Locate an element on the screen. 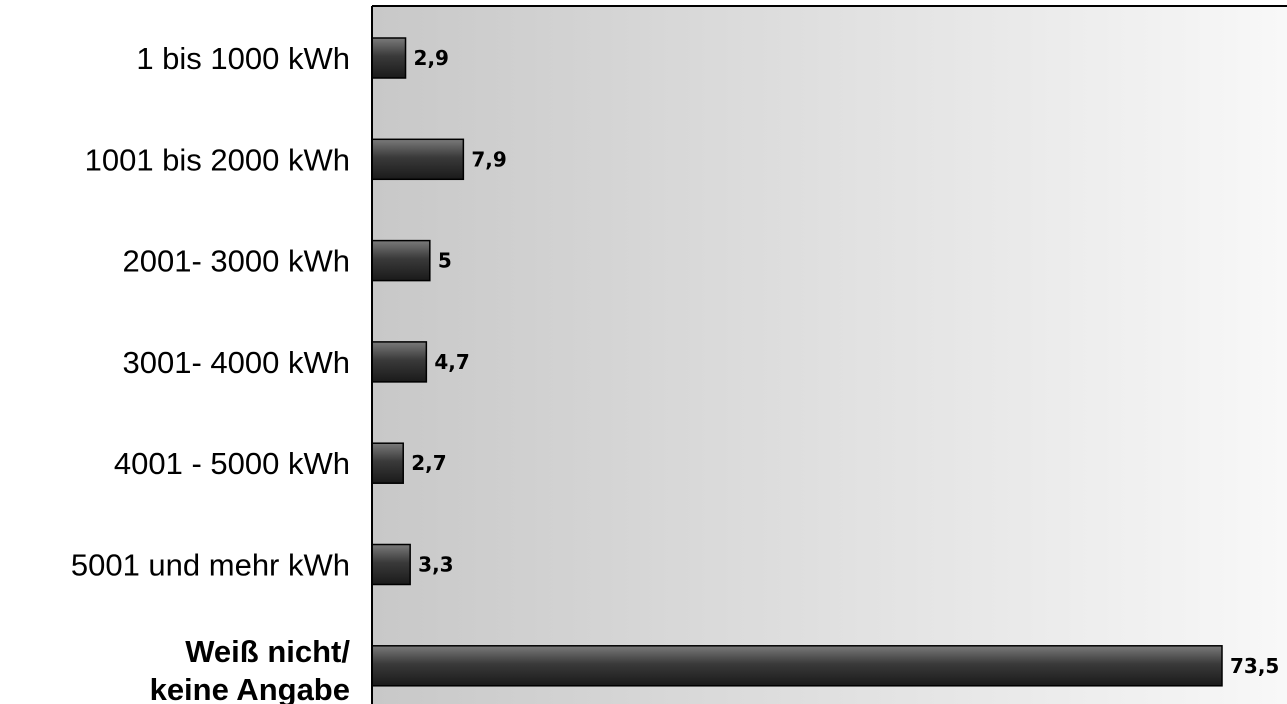 The image size is (1287, 704). category-label-1: 1001 bis 2000 kWh is located at coordinates (217, 159).